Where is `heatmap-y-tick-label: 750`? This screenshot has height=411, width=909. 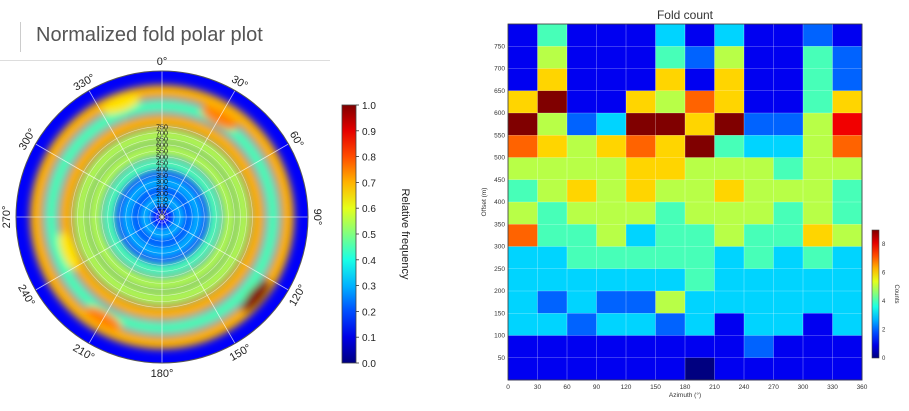
heatmap-y-tick-label: 750 is located at coordinates (499, 46).